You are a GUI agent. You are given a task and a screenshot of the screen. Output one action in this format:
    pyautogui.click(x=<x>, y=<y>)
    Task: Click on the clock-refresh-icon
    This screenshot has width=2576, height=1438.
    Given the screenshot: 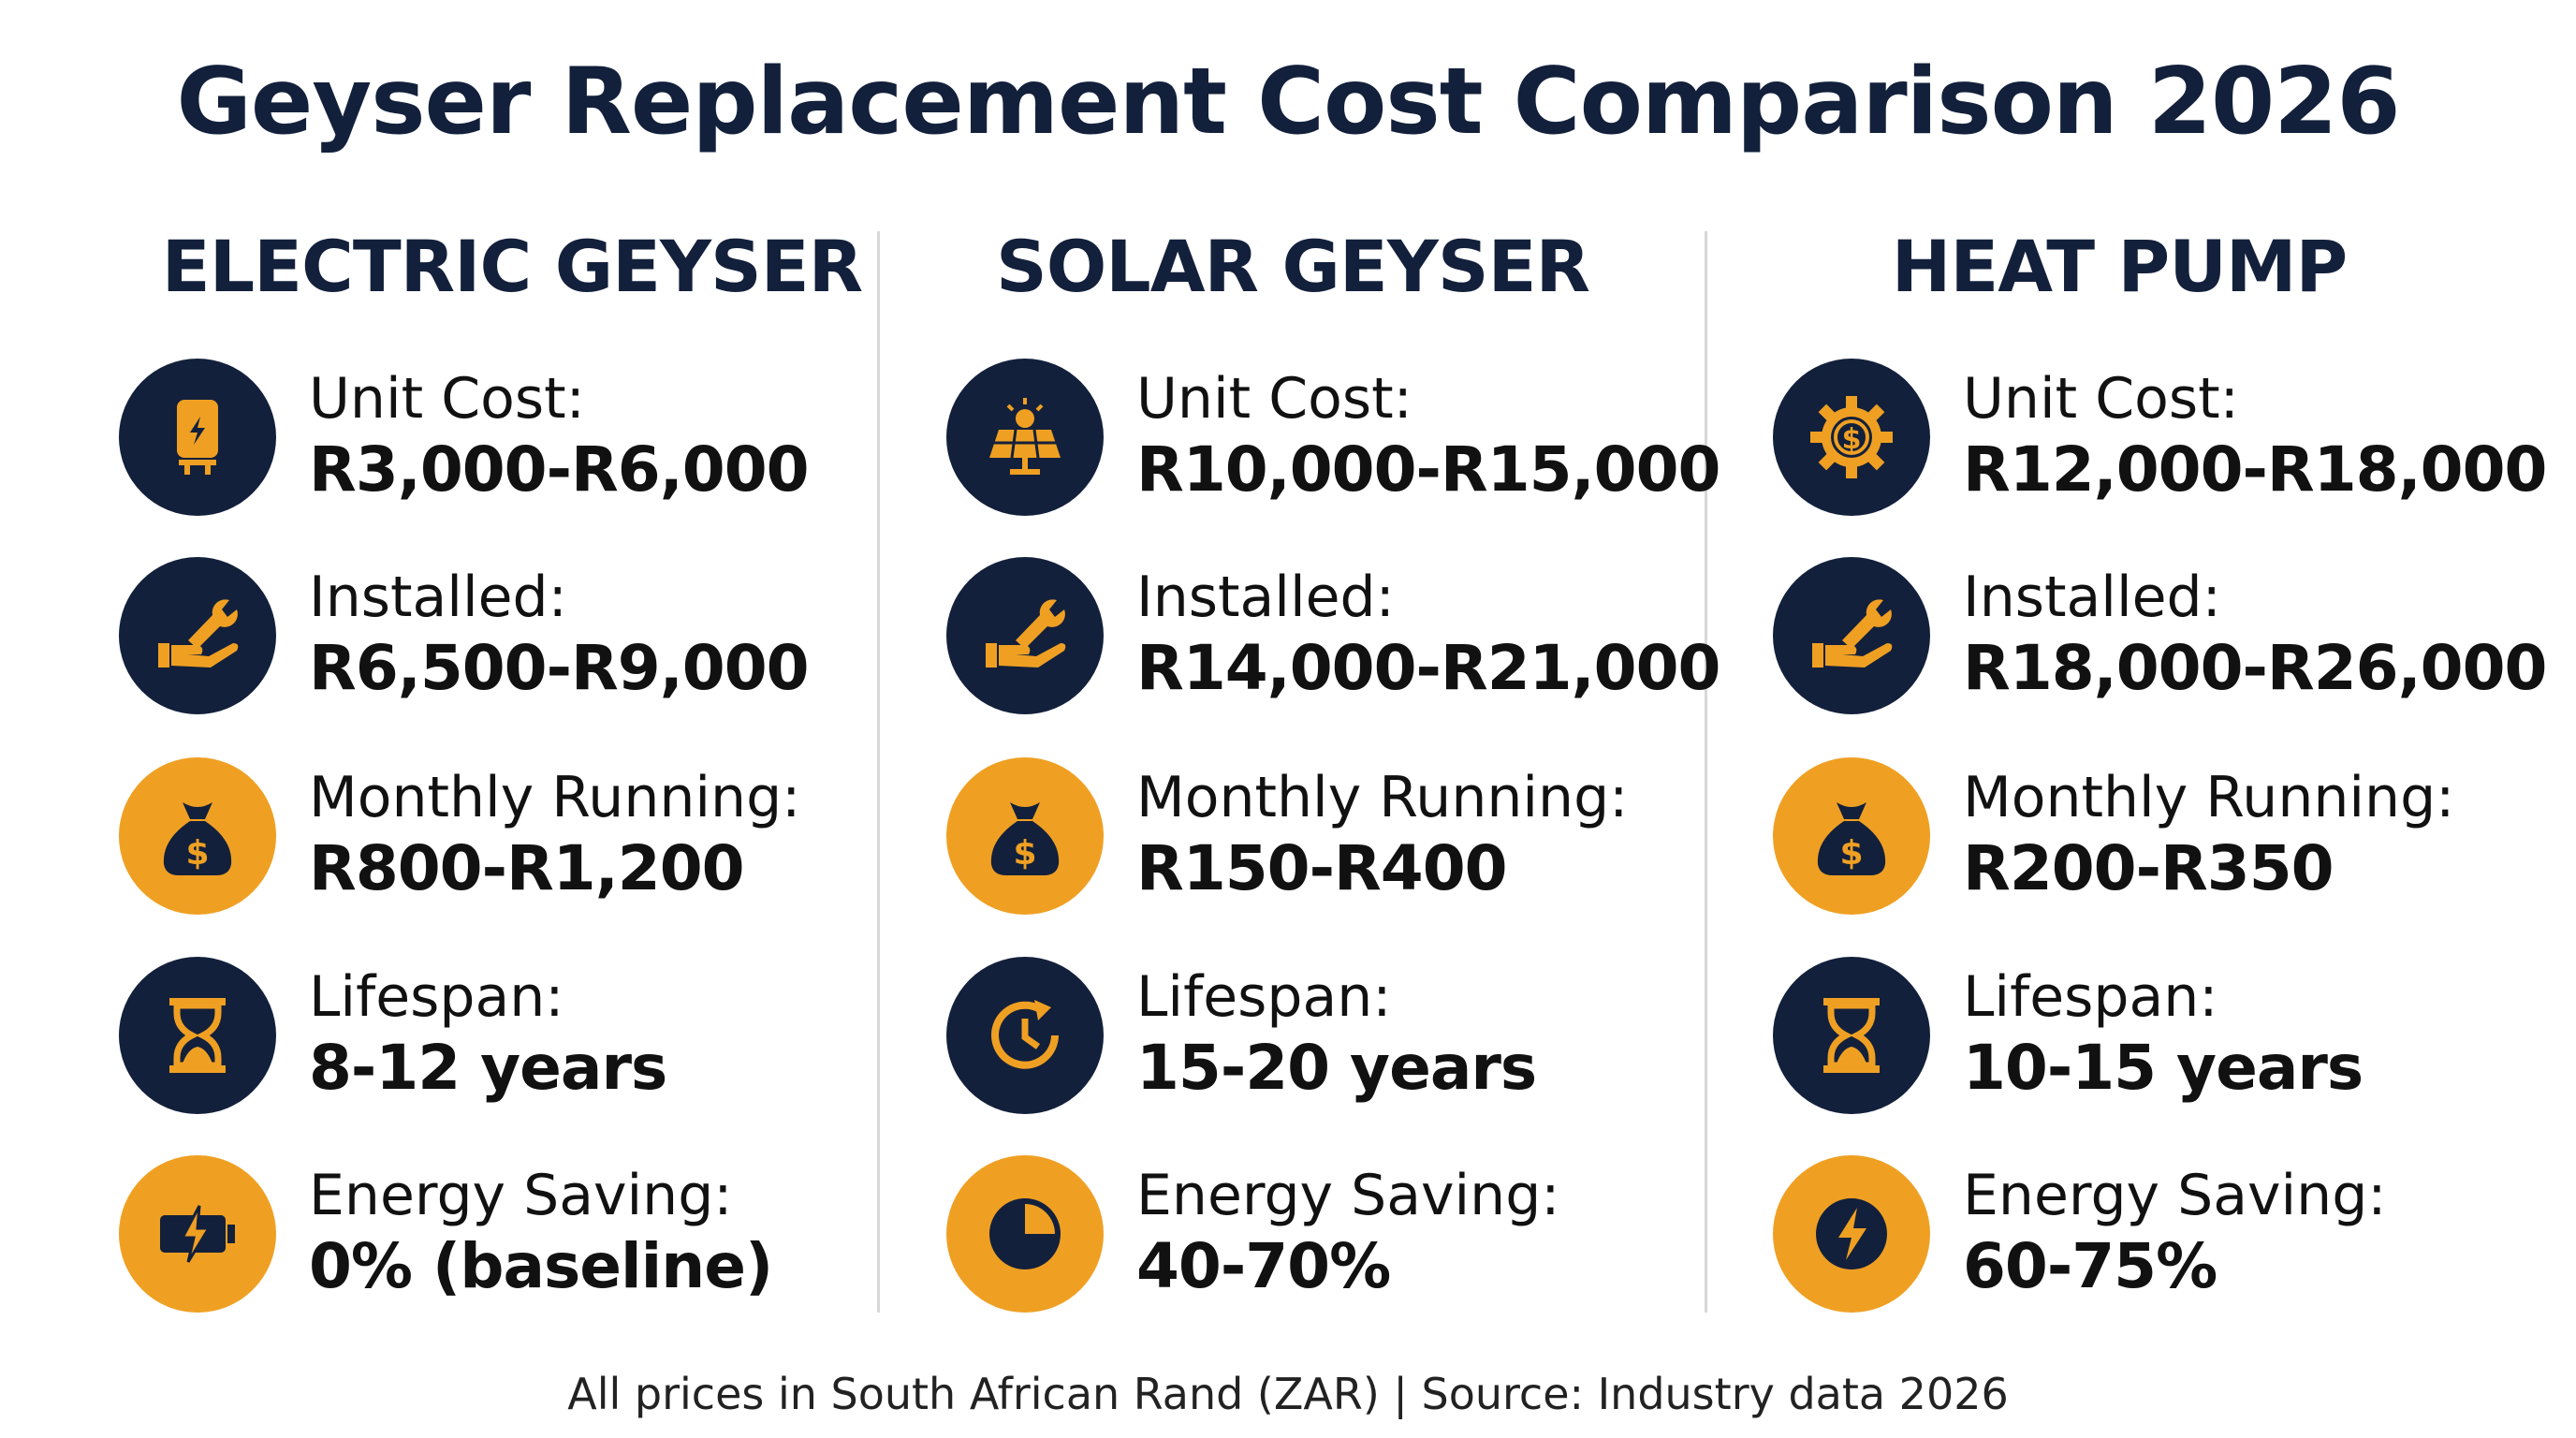 What is the action you would take?
    pyautogui.click(x=1025, y=1035)
    